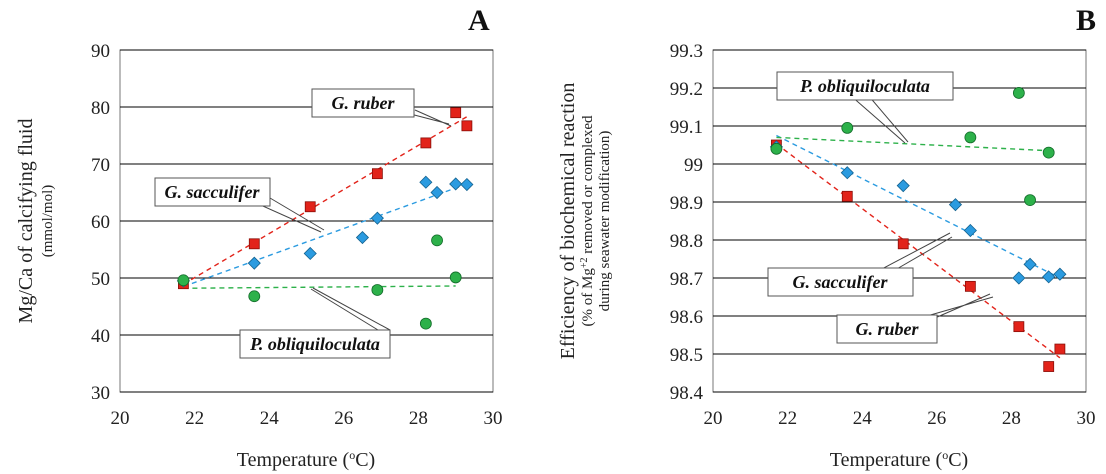  Describe the element at coordinates (100, 108) in the screenshot. I see `panel-a-y-tick-label: 80` at that location.